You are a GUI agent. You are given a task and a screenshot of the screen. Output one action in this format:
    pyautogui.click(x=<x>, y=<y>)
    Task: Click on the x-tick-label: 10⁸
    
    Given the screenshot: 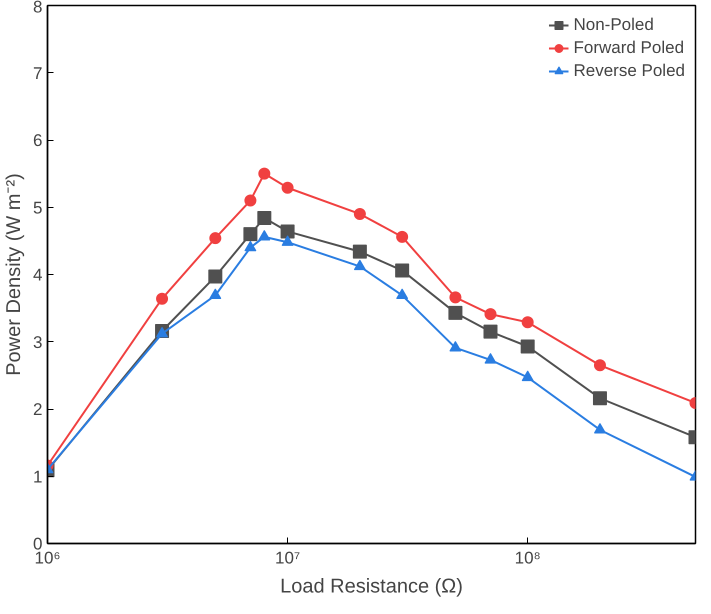 What is the action you would take?
    pyautogui.click(x=527, y=558)
    